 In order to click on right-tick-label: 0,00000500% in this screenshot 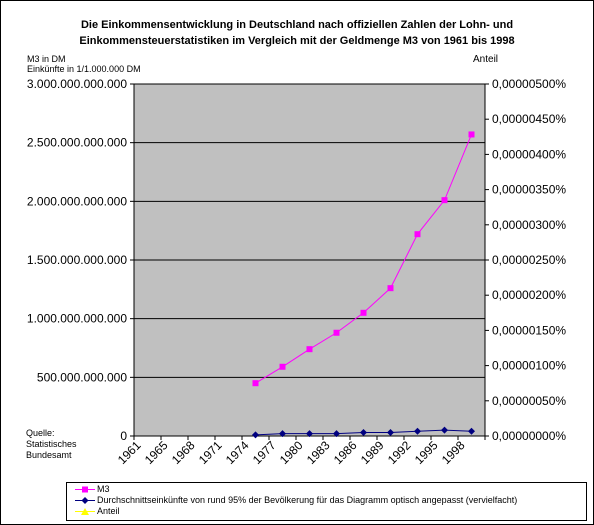, I will do `click(529, 84)`.